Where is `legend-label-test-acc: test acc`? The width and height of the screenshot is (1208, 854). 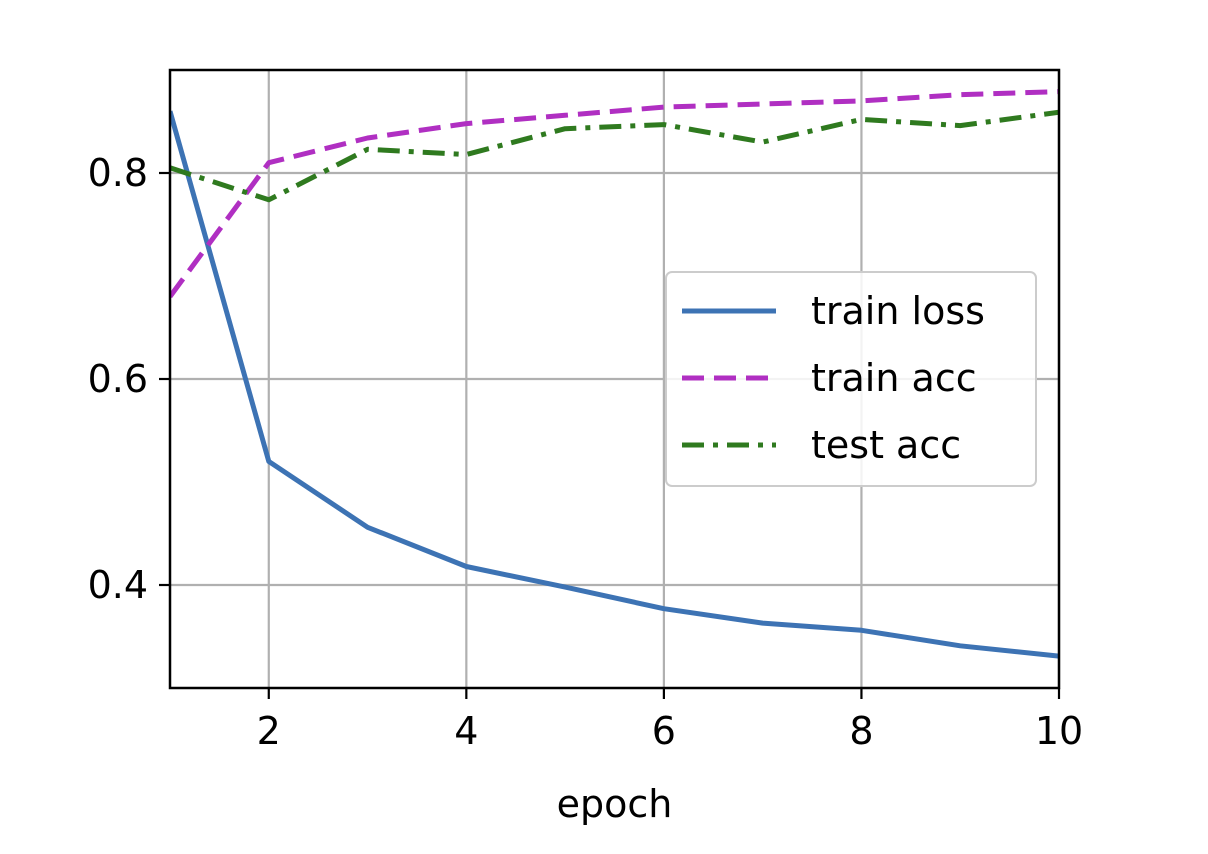
legend-label-test-acc: test acc is located at coordinates (886, 445).